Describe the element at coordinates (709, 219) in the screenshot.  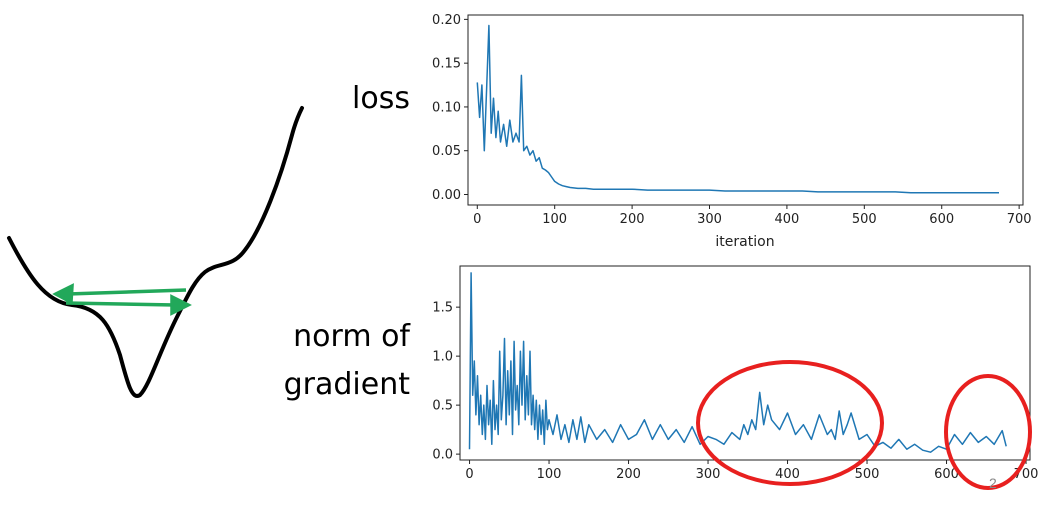
I see `loss-x-tick-label: 300` at that location.